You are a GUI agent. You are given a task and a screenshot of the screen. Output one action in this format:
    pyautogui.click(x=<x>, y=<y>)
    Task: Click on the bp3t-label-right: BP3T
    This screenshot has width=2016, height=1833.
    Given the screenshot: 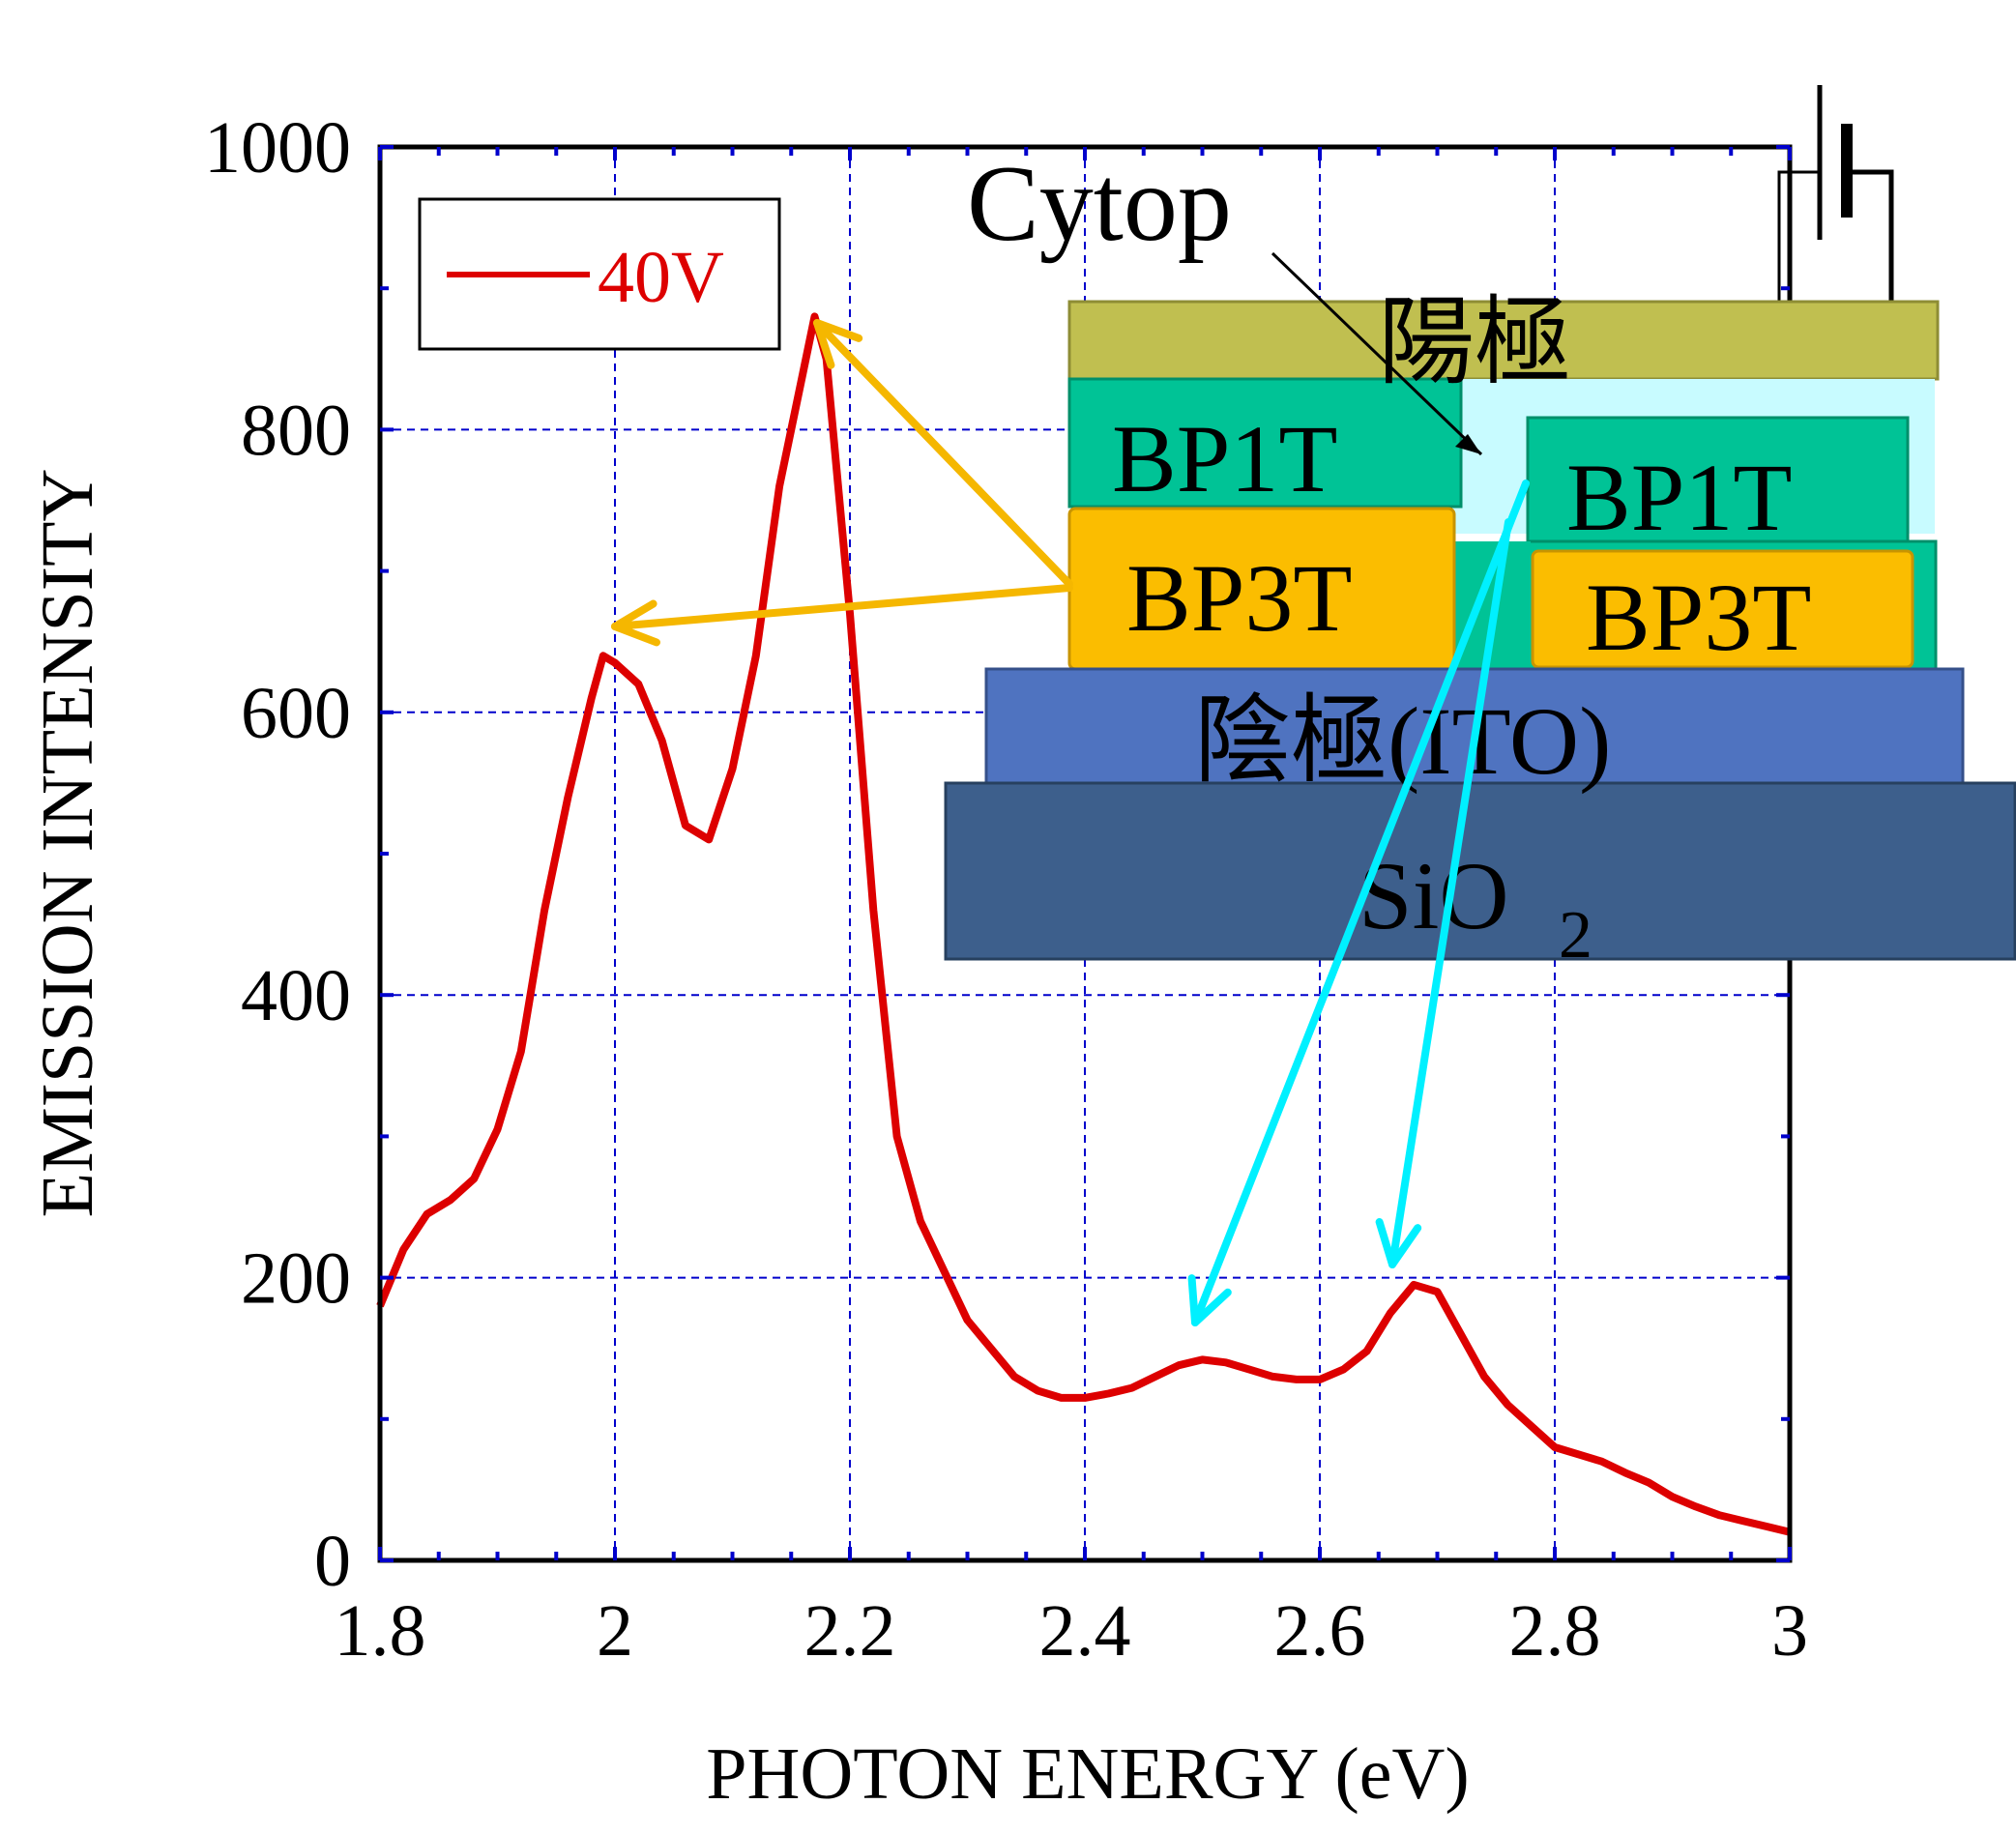 What is the action you would take?
    pyautogui.click(x=1698, y=618)
    